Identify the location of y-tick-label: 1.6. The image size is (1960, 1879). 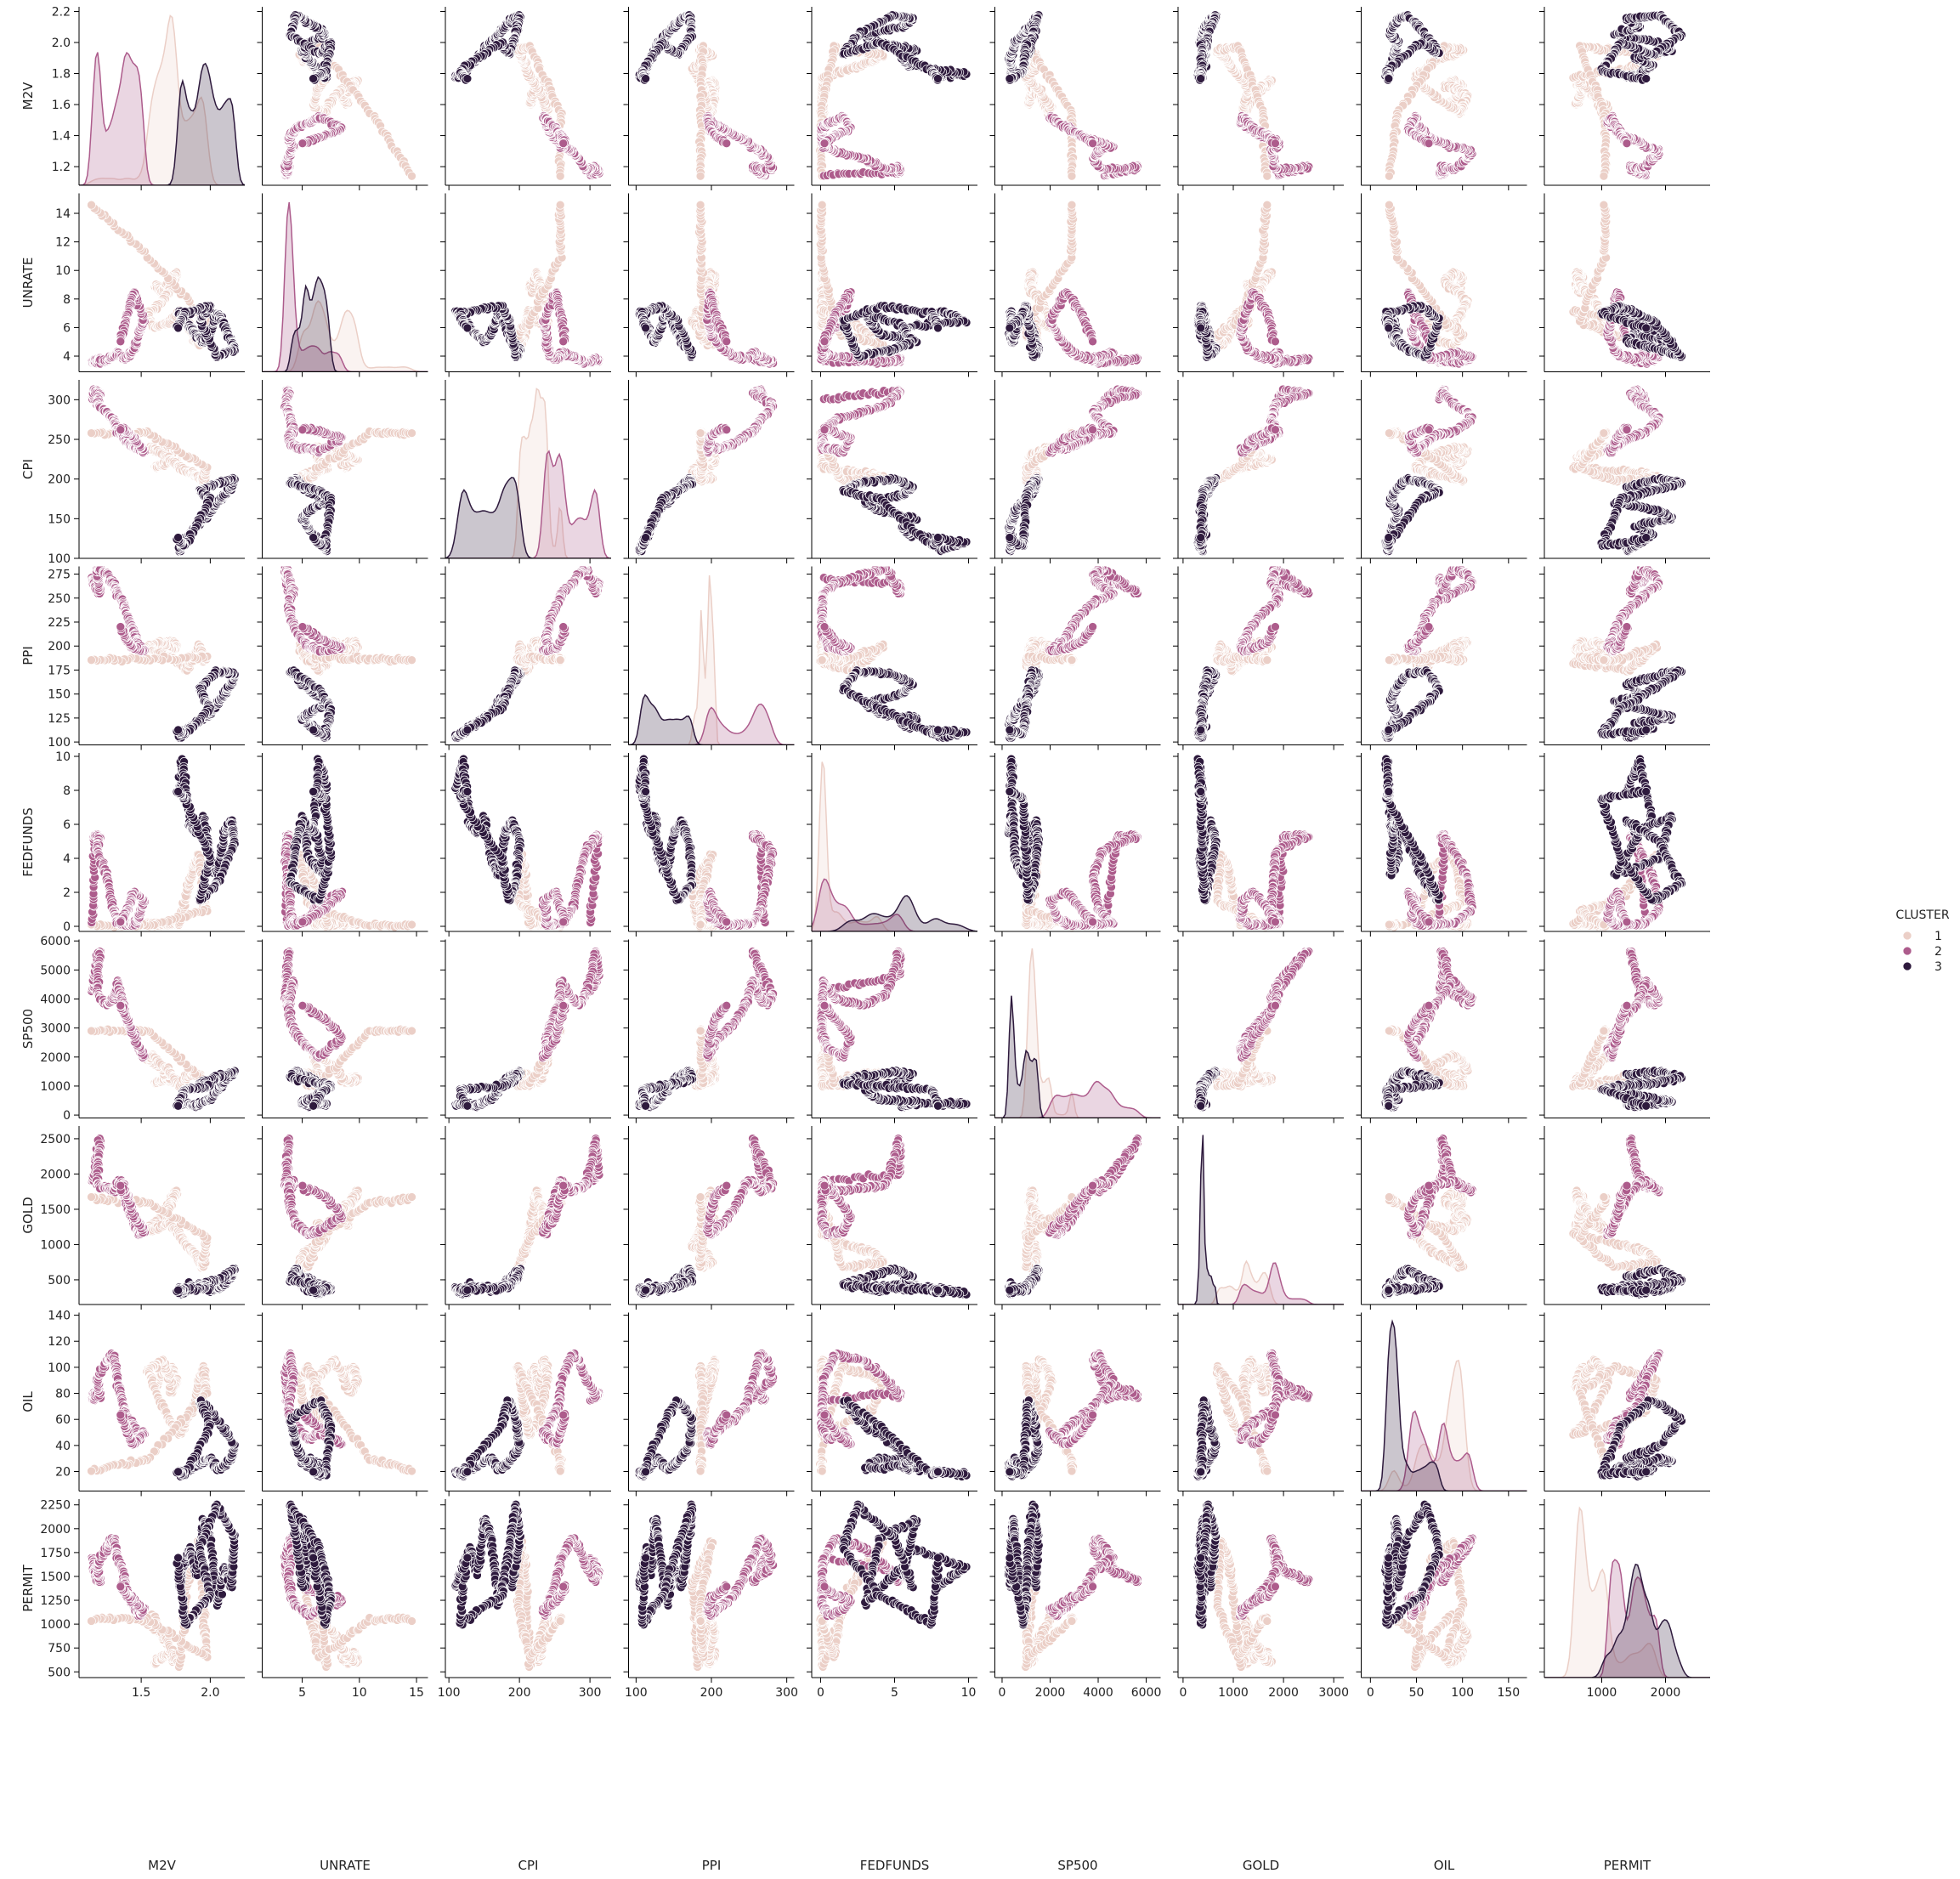
(61, 105).